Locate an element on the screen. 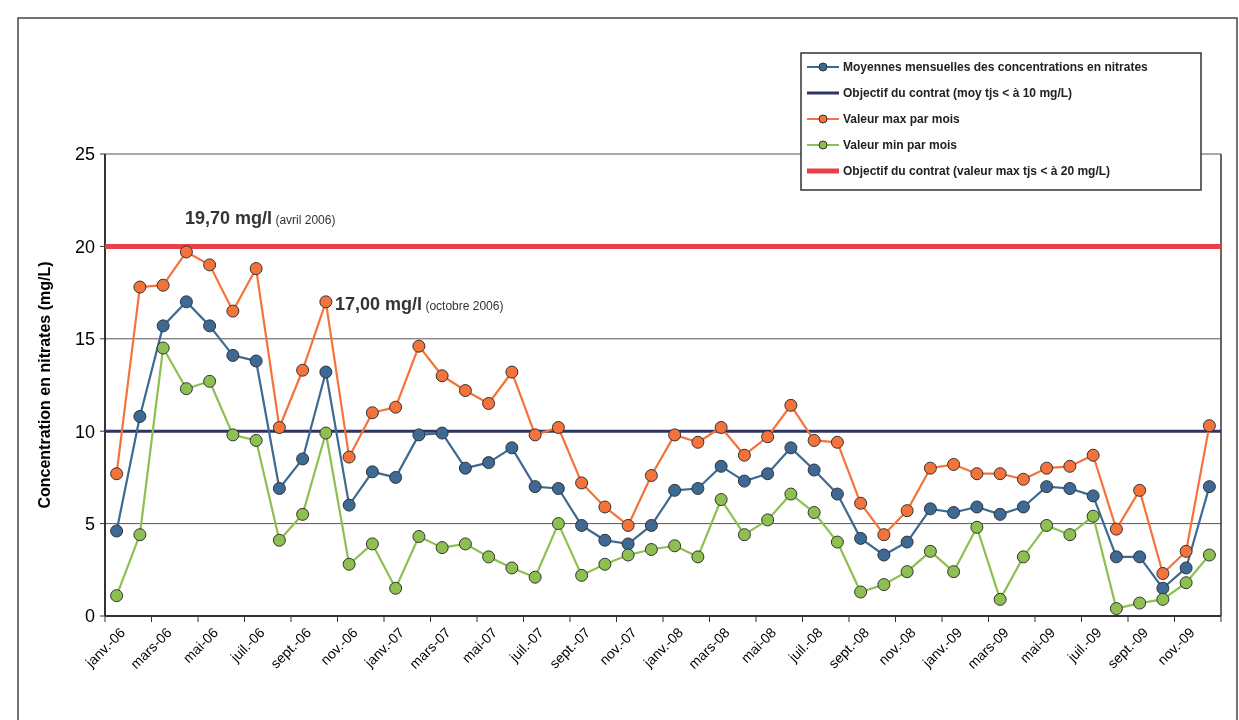 This screenshot has height=720, width=1239. annotation: 19,70 mg/l (avril 2006) is located at coordinates (260, 218).